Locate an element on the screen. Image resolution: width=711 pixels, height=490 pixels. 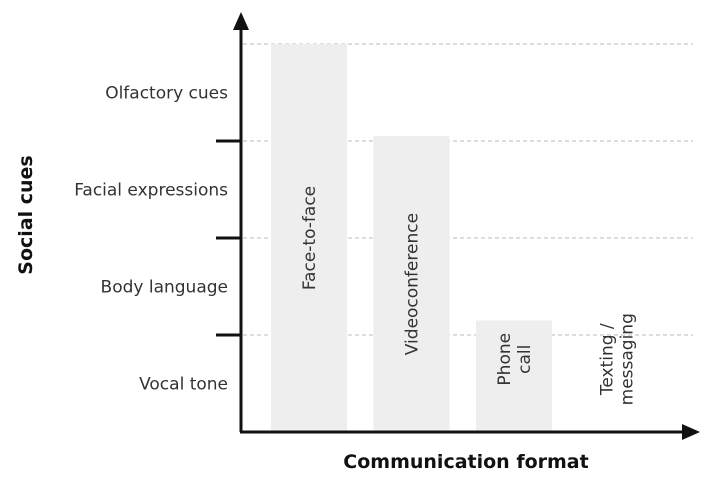
y-tick-label: Olfactory cues is located at coordinates (166, 94).